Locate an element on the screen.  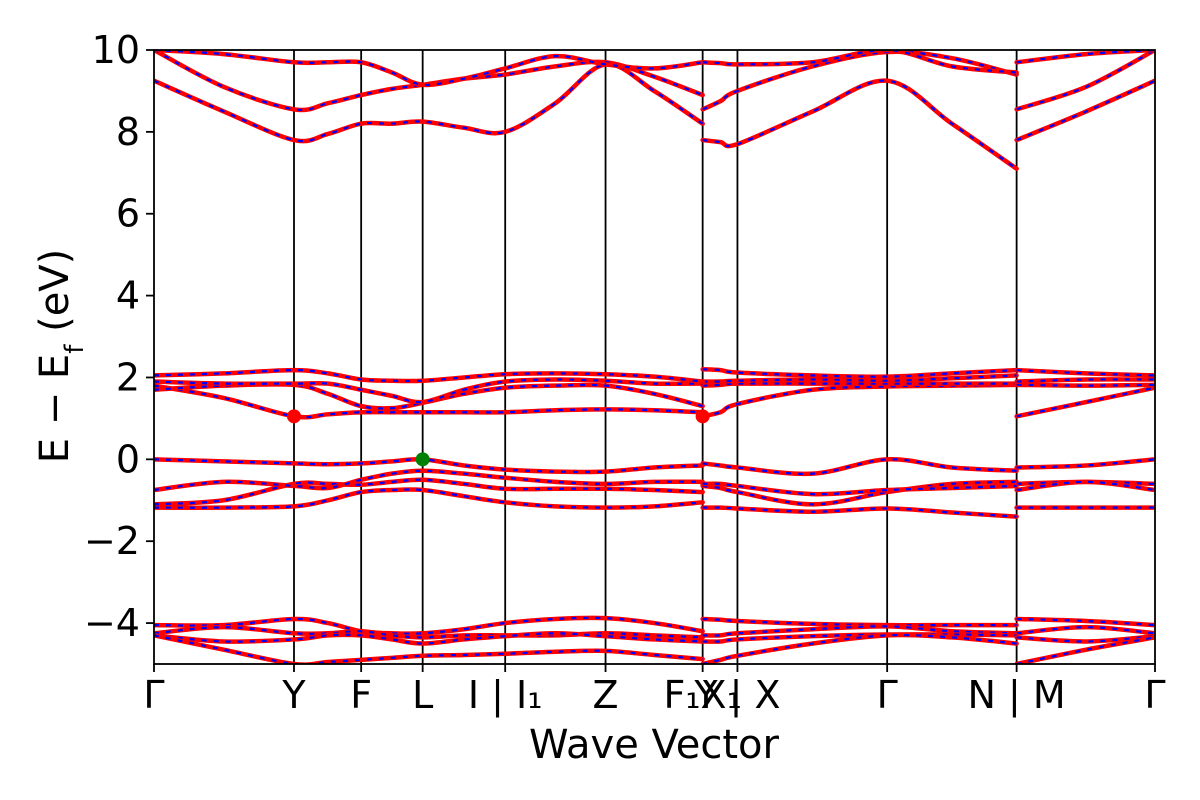
y-axis-title: E − Ef (eV) is located at coordinates (61, 356).